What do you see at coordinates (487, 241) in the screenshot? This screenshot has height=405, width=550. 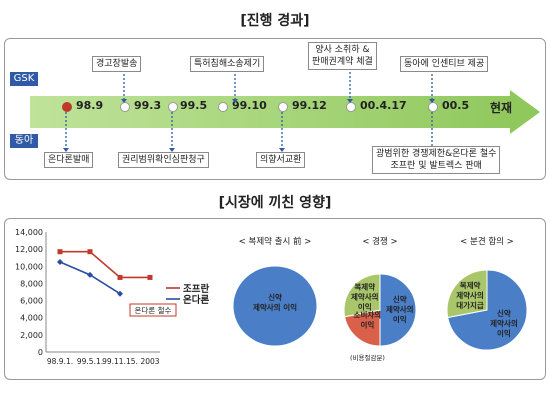 I see `pie-title: < 분견 합의 >` at bounding box center [487, 241].